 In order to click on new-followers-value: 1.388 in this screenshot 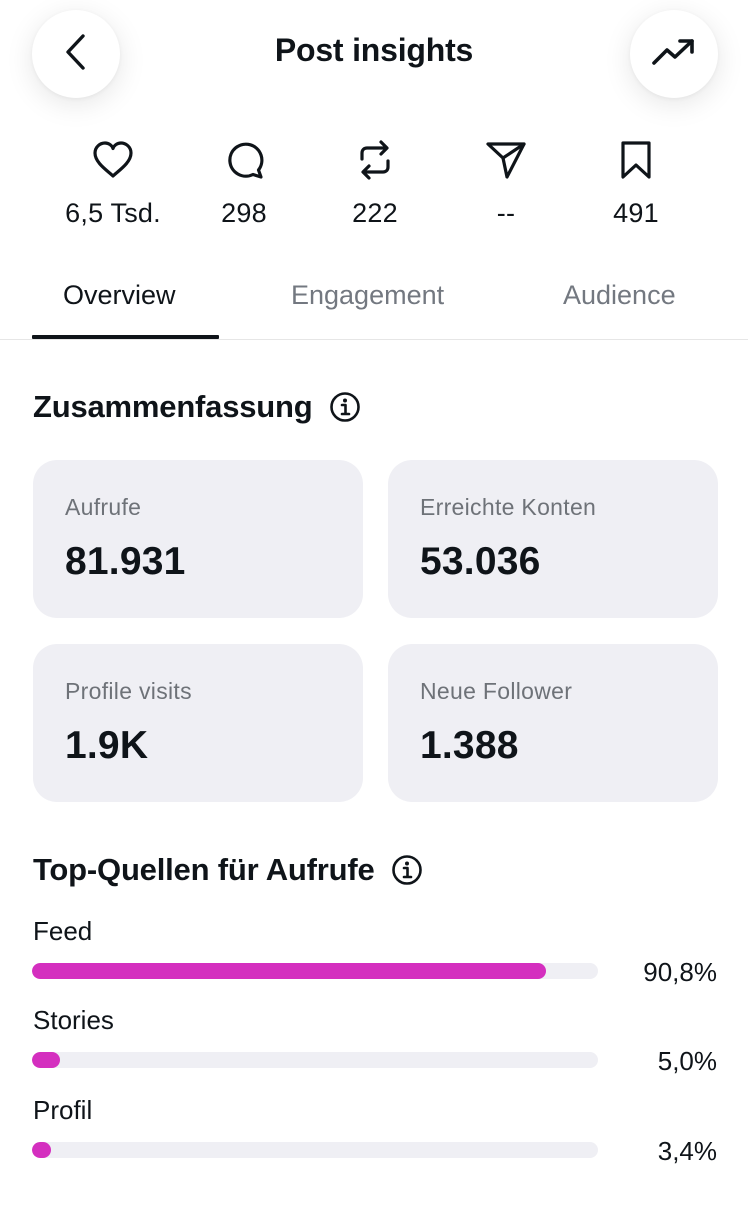, I will do `click(469, 745)`.